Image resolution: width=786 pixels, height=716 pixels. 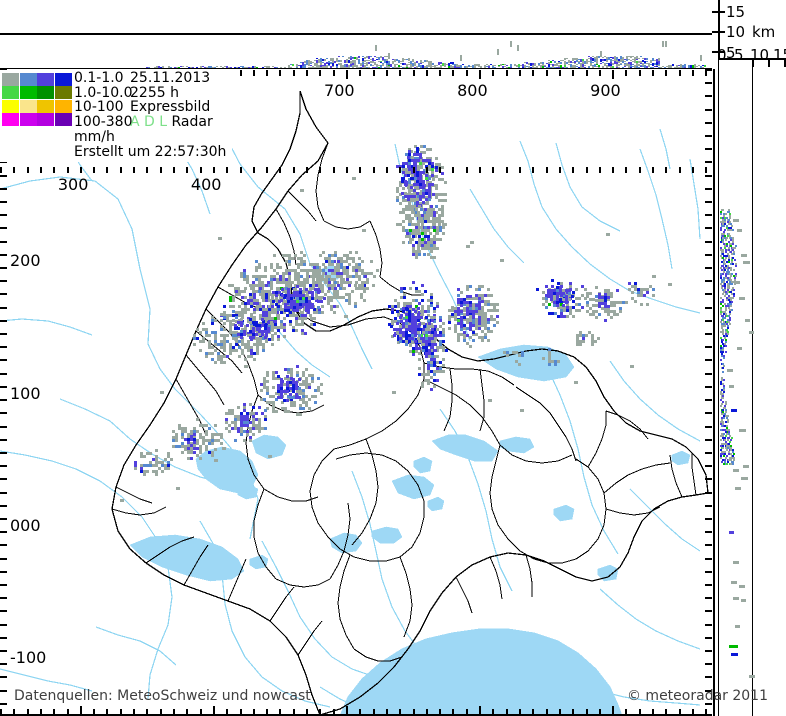 I want to click on legend-row-0: 0.1-1.0 25.11.2013, so click(x=153, y=78).